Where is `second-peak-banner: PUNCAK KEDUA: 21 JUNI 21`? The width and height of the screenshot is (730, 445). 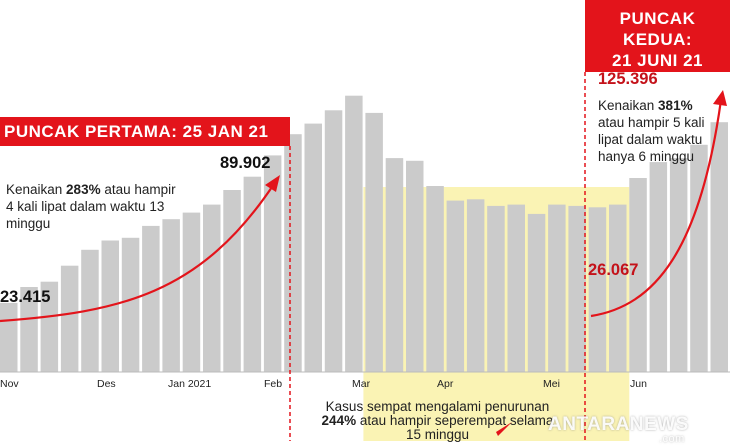 second-peak-banner: PUNCAK KEDUA: 21 JUNI 21 is located at coordinates (657, 36).